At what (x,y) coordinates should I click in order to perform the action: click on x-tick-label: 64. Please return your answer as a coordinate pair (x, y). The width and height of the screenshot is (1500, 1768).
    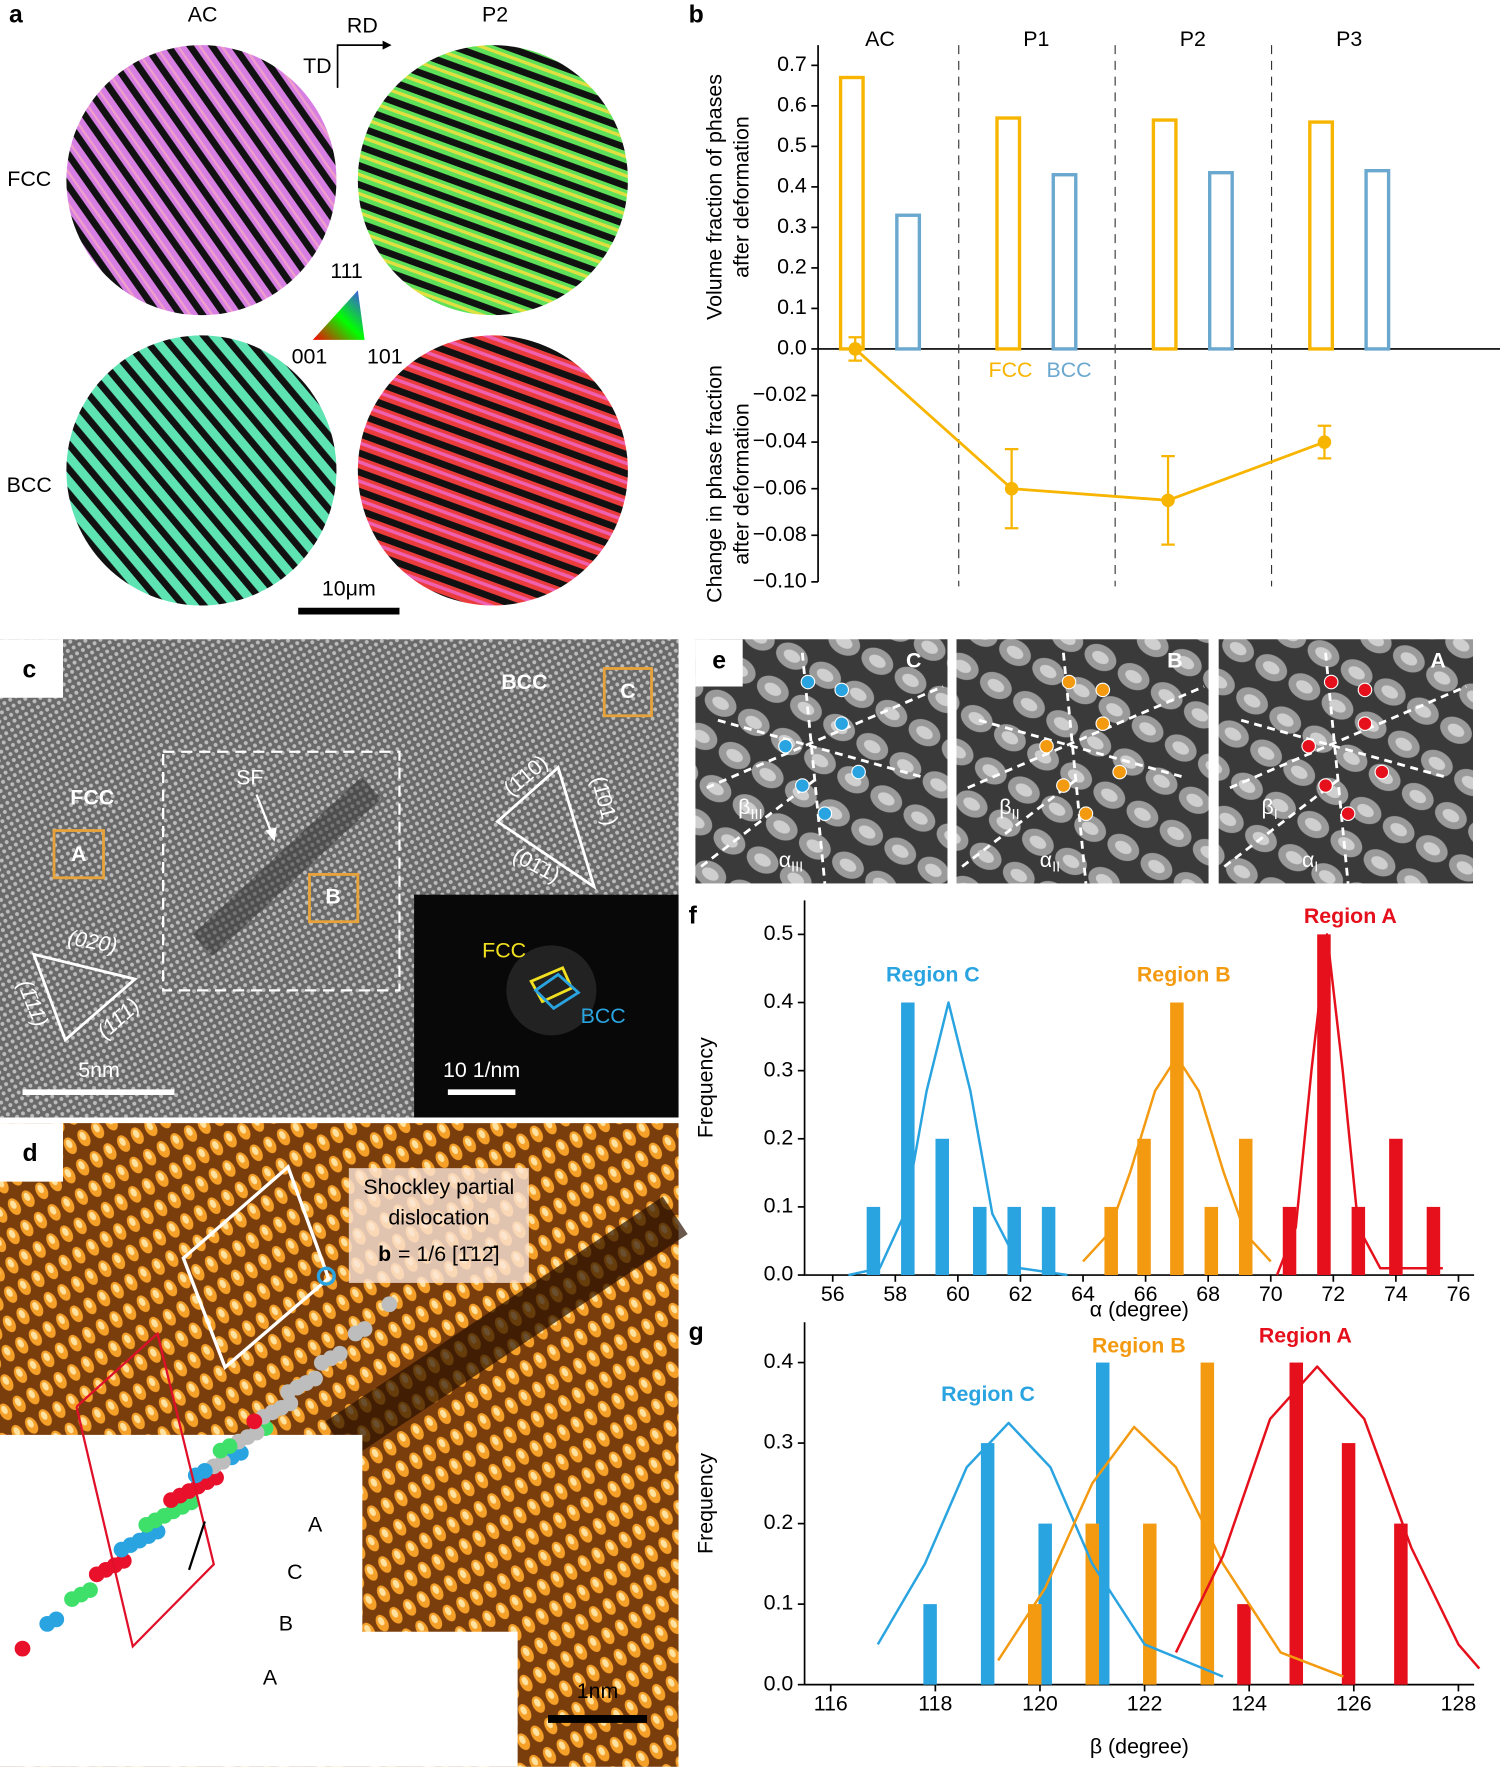
    Looking at the image, I should click on (1083, 1294).